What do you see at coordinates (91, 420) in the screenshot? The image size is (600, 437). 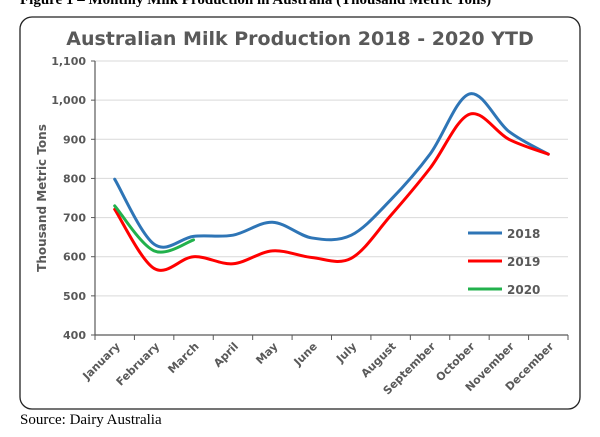 I see `source-note: Source: Dairy Australia` at bounding box center [91, 420].